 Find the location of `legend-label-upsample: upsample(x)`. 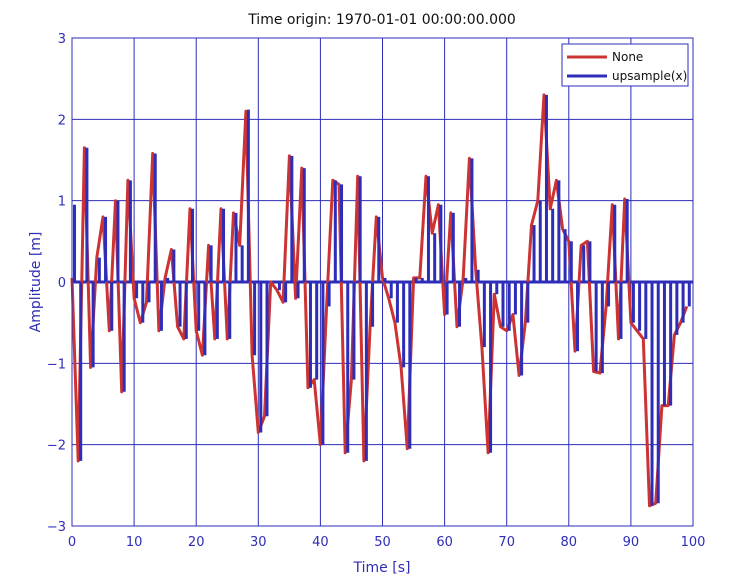

legend-label-upsample: upsample(x) is located at coordinates (649, 76).